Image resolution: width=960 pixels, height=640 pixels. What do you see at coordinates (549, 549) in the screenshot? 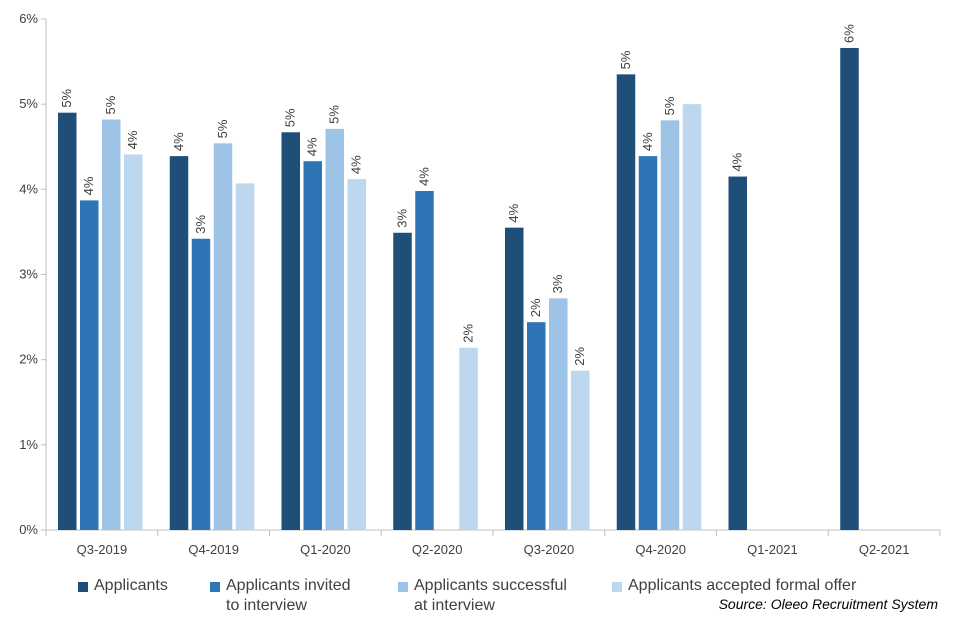
I see `x-tick-label: Q3-2020` at bounding box center [549, 549].